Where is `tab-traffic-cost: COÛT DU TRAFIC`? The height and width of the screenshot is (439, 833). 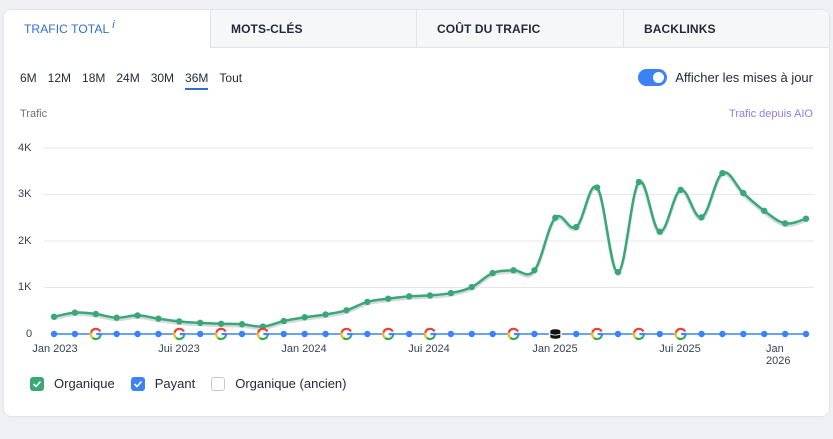
tab-traffic-cost: COÛT DU TRAFIC is located at coordinates (519, 29).